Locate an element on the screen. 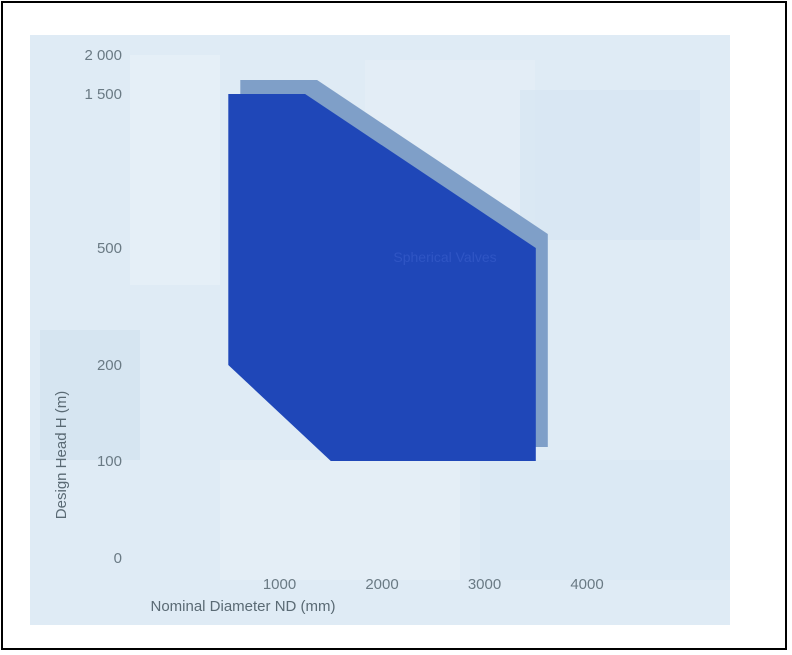 Image resolution: width=792 pixels, height=655 pixels. y-axis-title: Design Head H (m) is located at coordinates (61, 455).